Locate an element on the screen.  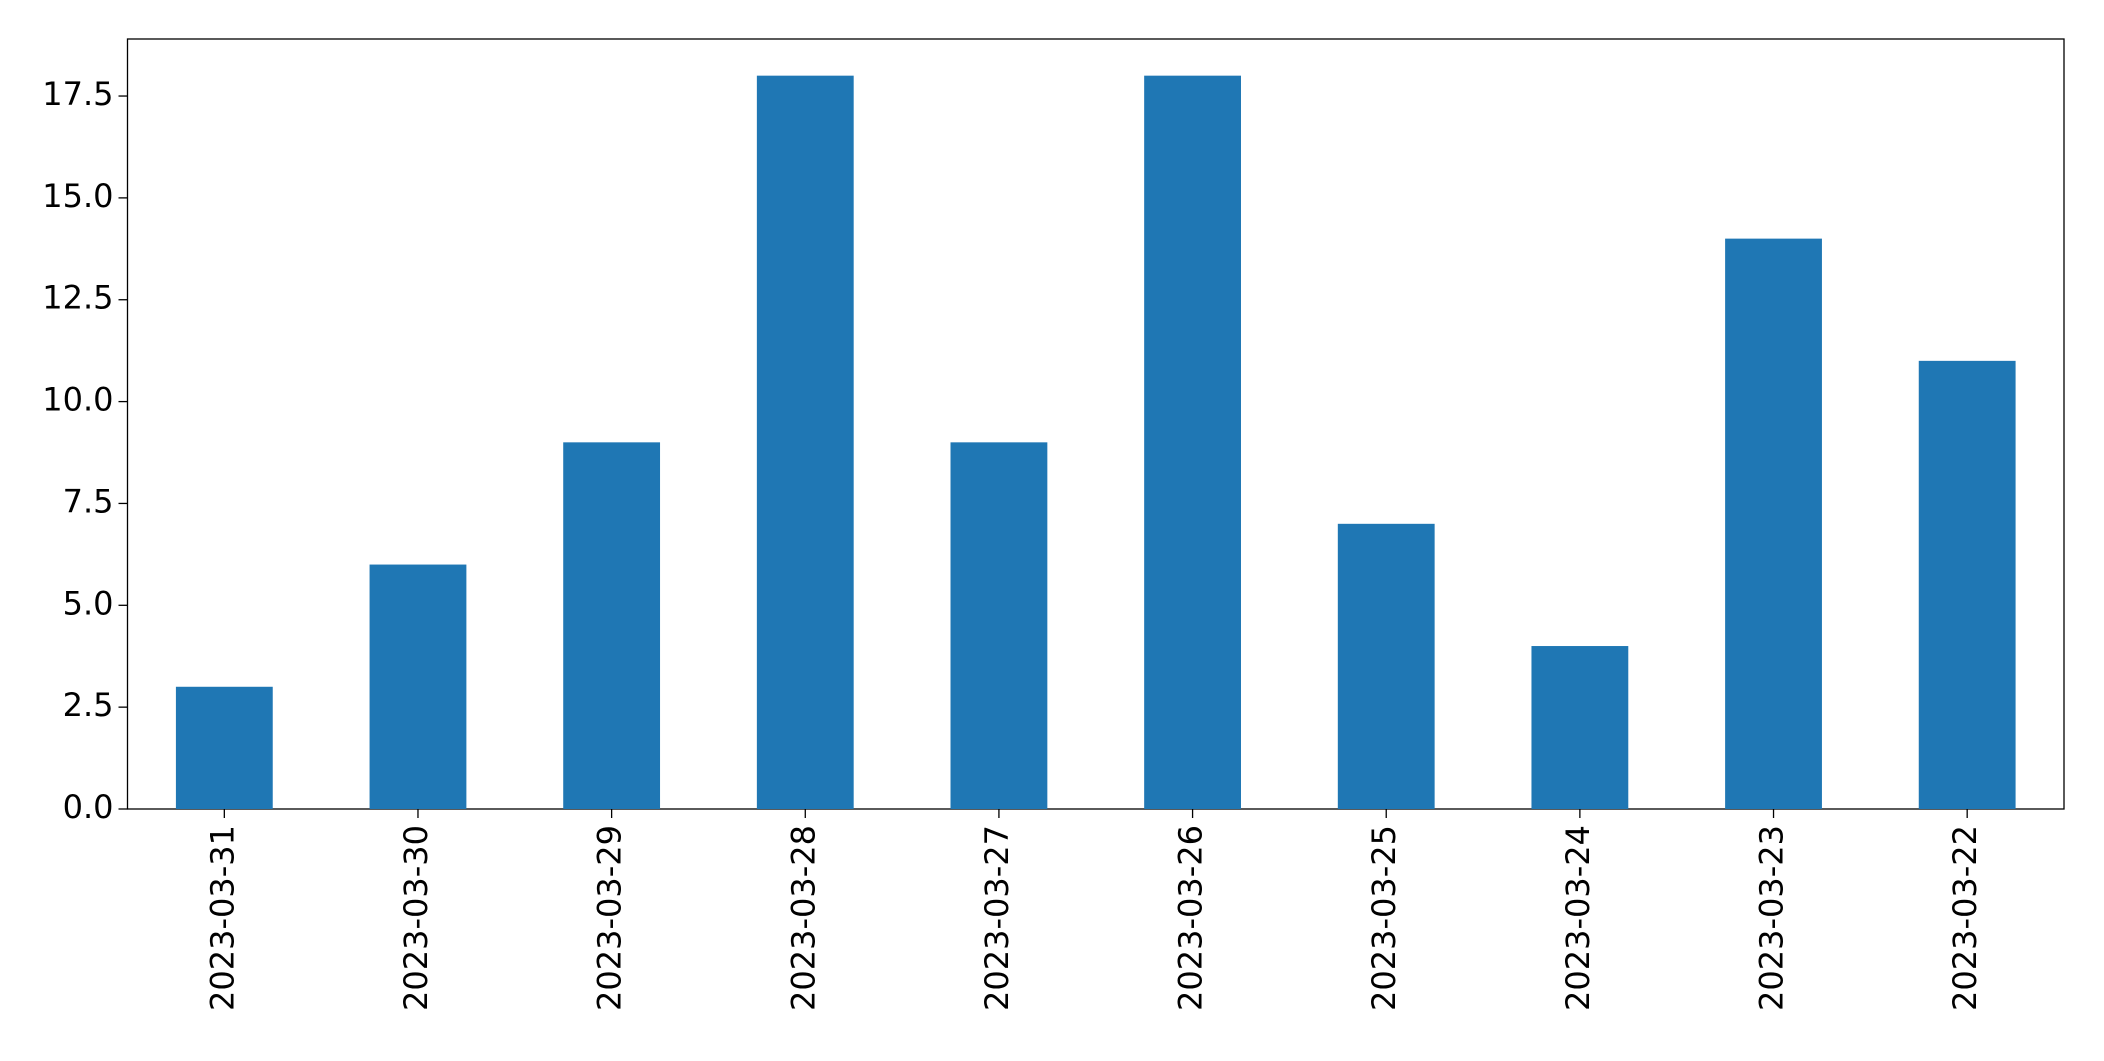
y-tick-label: 0.0 is located at coordinates (88, 807).